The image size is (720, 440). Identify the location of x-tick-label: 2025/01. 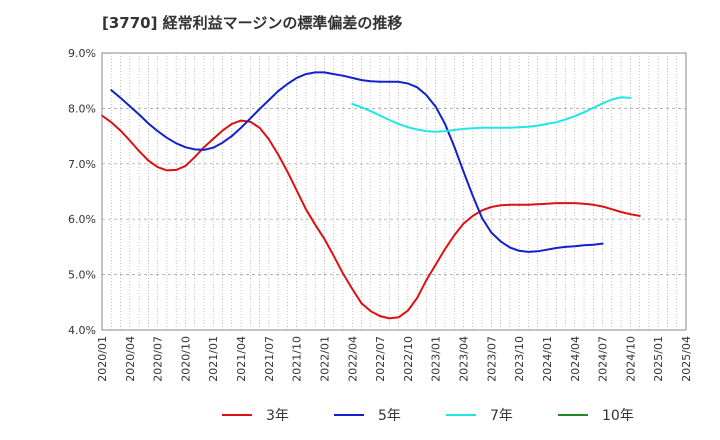
(658, 359).